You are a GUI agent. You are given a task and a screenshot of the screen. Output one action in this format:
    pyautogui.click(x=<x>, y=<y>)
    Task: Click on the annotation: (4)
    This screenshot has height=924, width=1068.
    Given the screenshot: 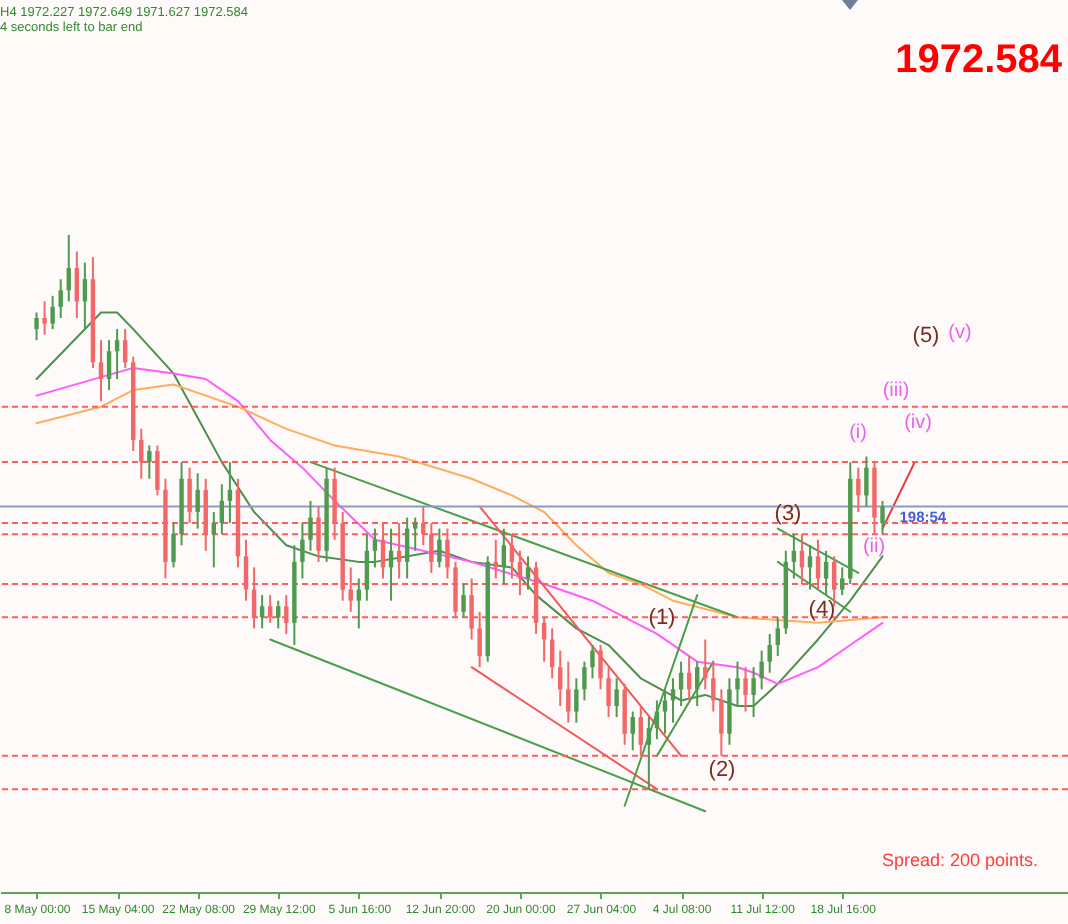 What is the action you would take?
    pyautogui.click(x=822, y=610)
    